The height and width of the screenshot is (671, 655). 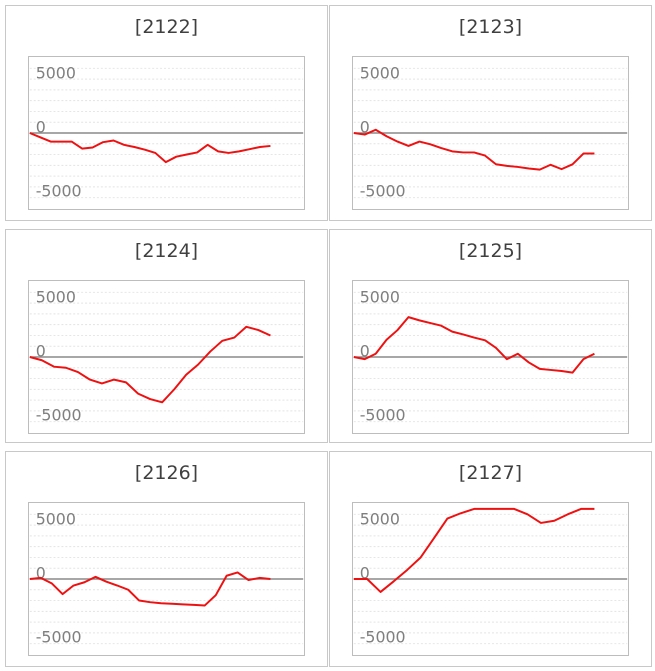 I want to click on chart-title: [2124], so click(x=166, y=251).